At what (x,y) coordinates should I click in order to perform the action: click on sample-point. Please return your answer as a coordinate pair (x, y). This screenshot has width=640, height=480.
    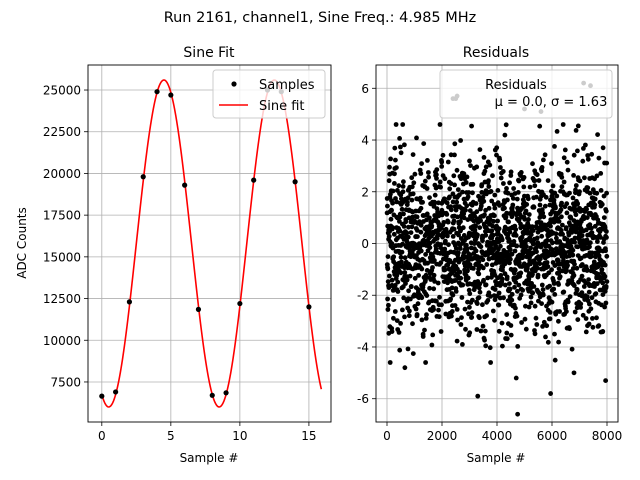
    Looking at the image, I should click on (295, 182).